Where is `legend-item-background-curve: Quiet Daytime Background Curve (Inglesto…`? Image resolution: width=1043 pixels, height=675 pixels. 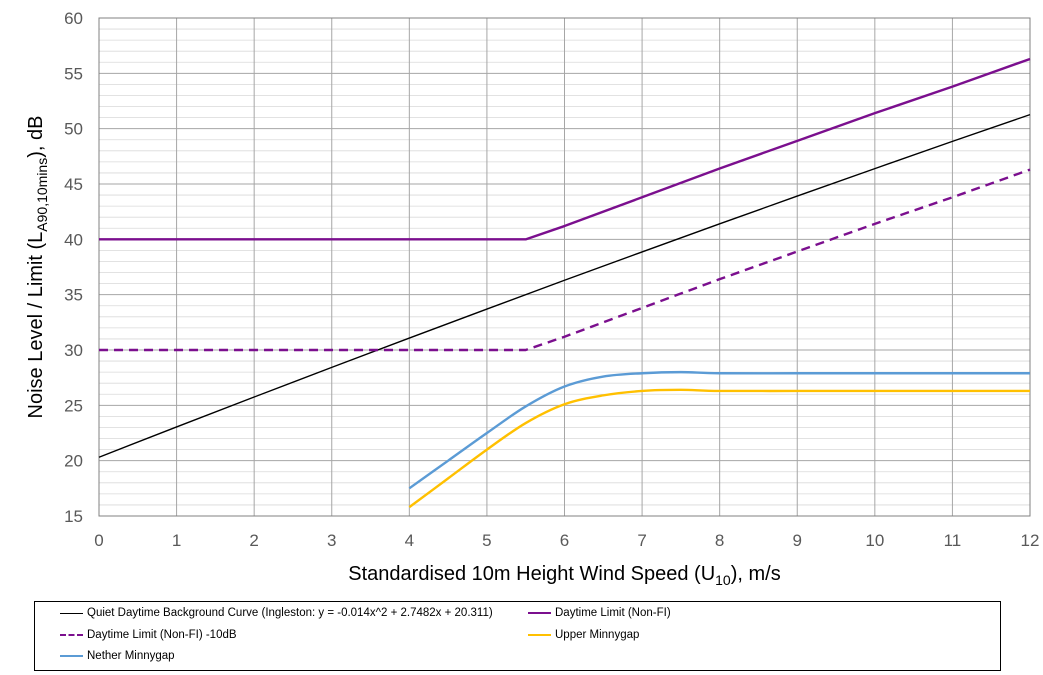 legend-item-background-curve: Quiet Daytime Background Curve (Inglesto… is located at coordinates (276, 613).